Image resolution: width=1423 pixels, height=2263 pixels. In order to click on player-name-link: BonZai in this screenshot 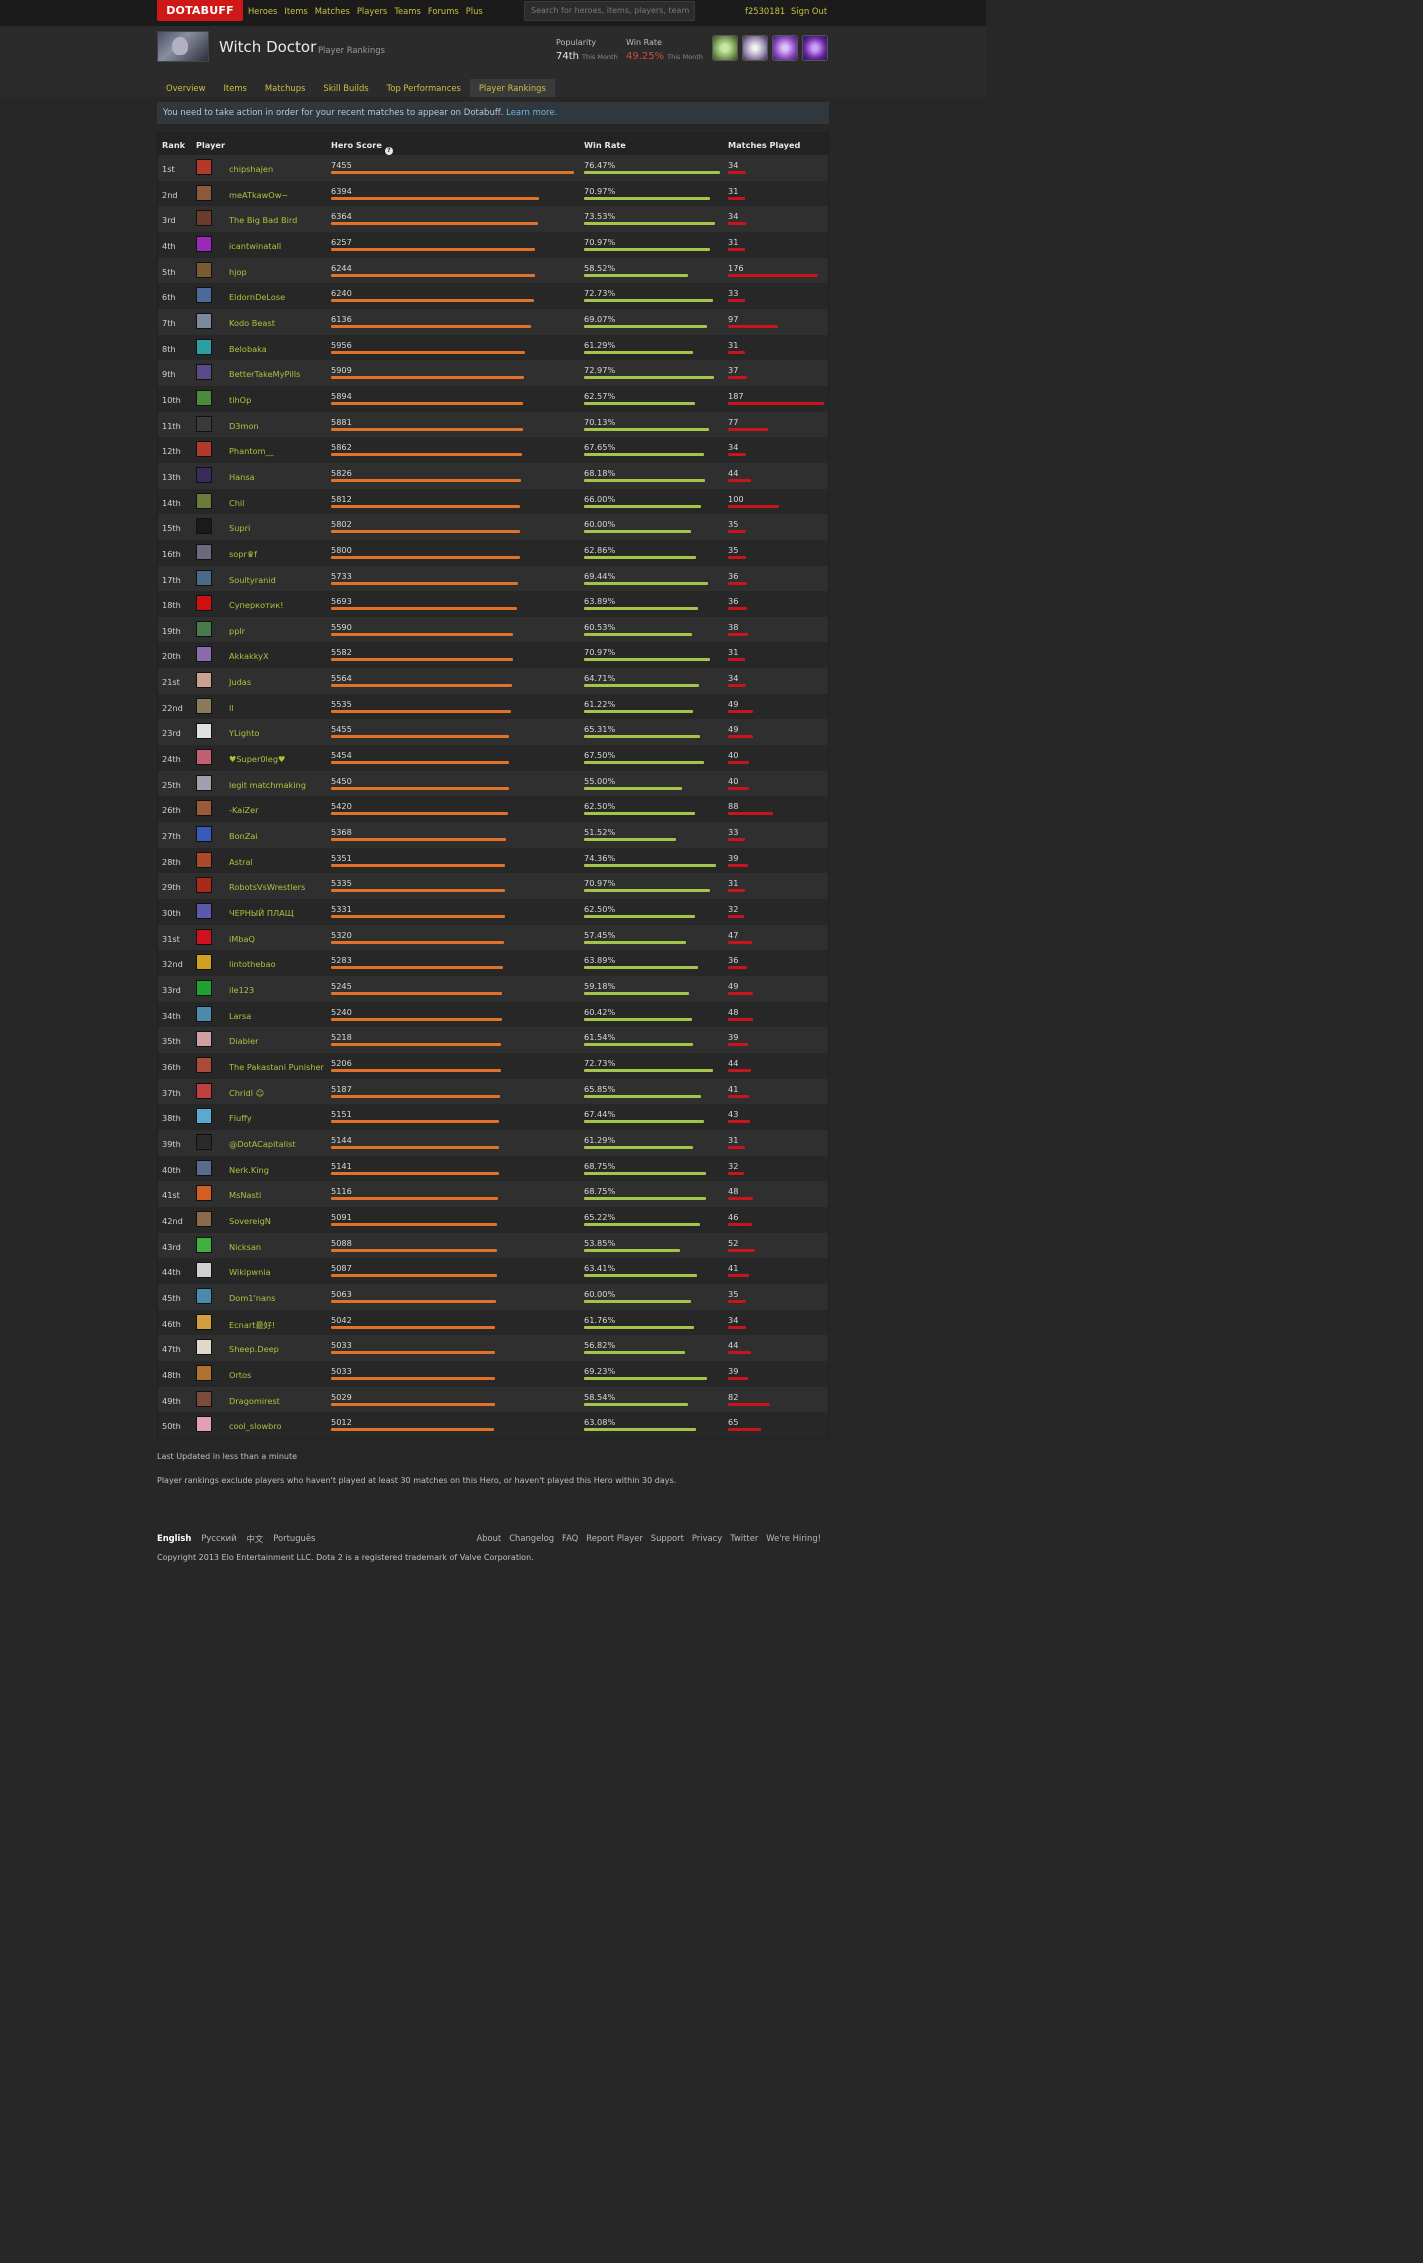, I will do `click(243, 836)`.